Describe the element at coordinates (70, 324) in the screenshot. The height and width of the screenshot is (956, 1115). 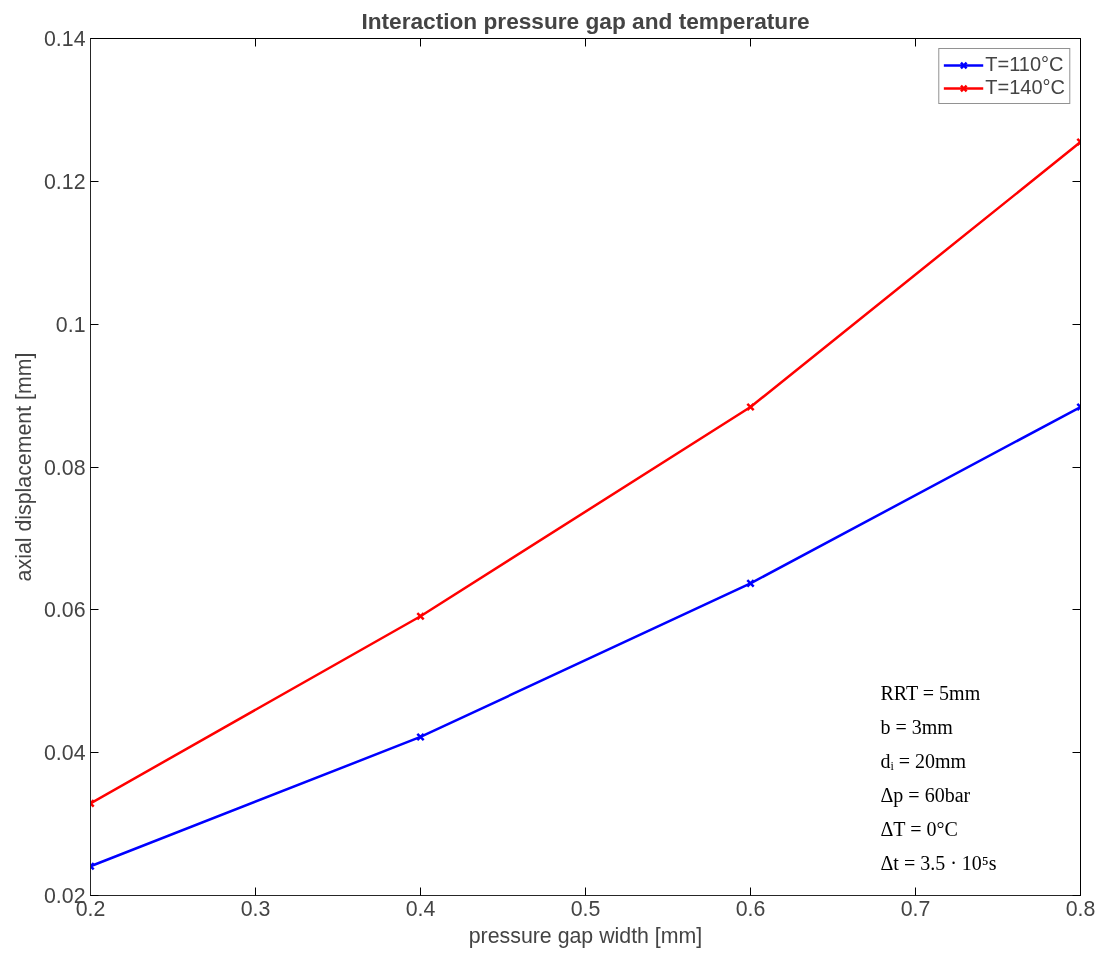
I see `y-tick-label: 0.1` at that location.